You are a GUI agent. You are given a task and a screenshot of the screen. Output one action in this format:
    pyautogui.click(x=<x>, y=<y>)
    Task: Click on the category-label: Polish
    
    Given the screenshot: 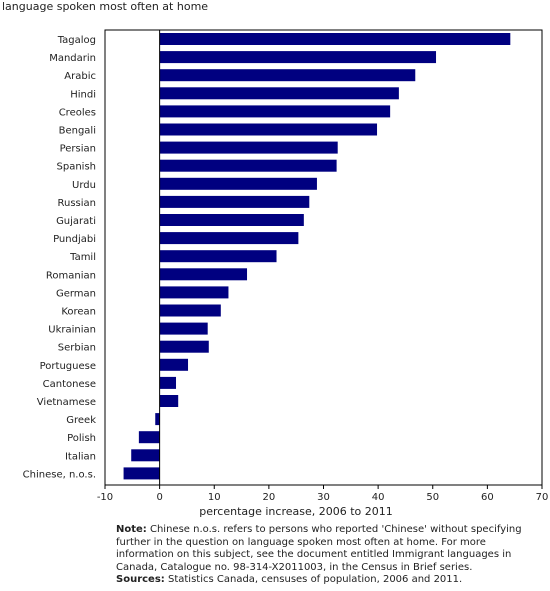 What is the action you would take?
    pyautogui.click(x=81, y=438)
    